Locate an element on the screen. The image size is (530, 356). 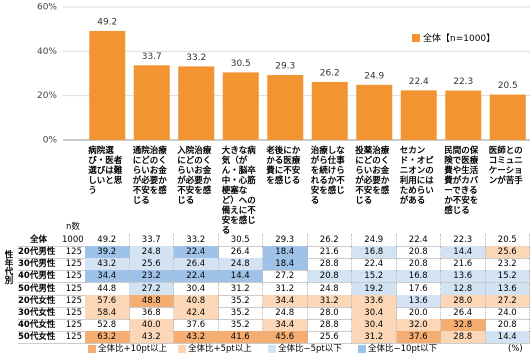
category-label: 投薬治療にどのくらいお金が必要か不安を感じる is located at coordinates (372, 176).